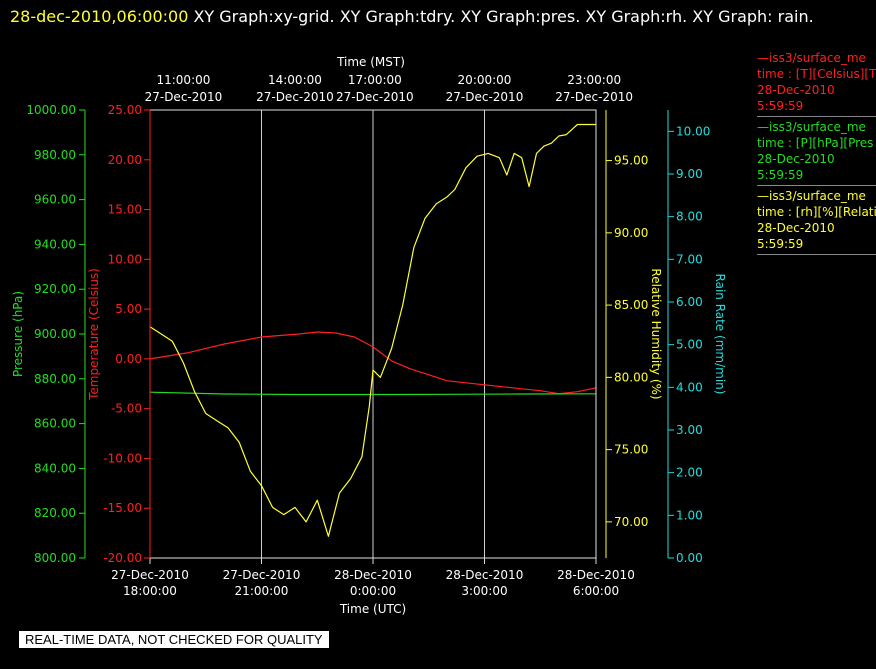  Describe the element at coordinates (126, 409) in the screenshot. I see `temperature-tick-label: -5.00` at that location.